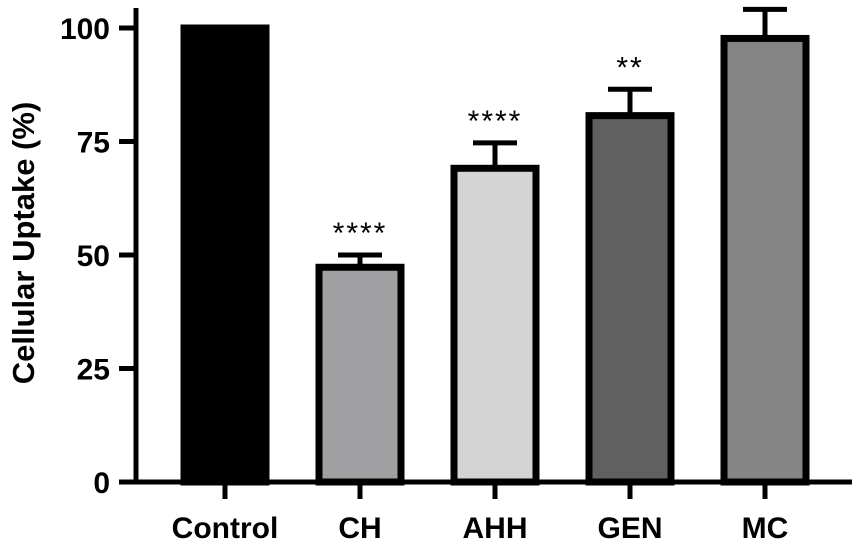 This screenshot has height=544, width=858. What do you see at coordinates (360, 374) in the screenshot?
I see `bar-ch` at bounding box center [360, 374].